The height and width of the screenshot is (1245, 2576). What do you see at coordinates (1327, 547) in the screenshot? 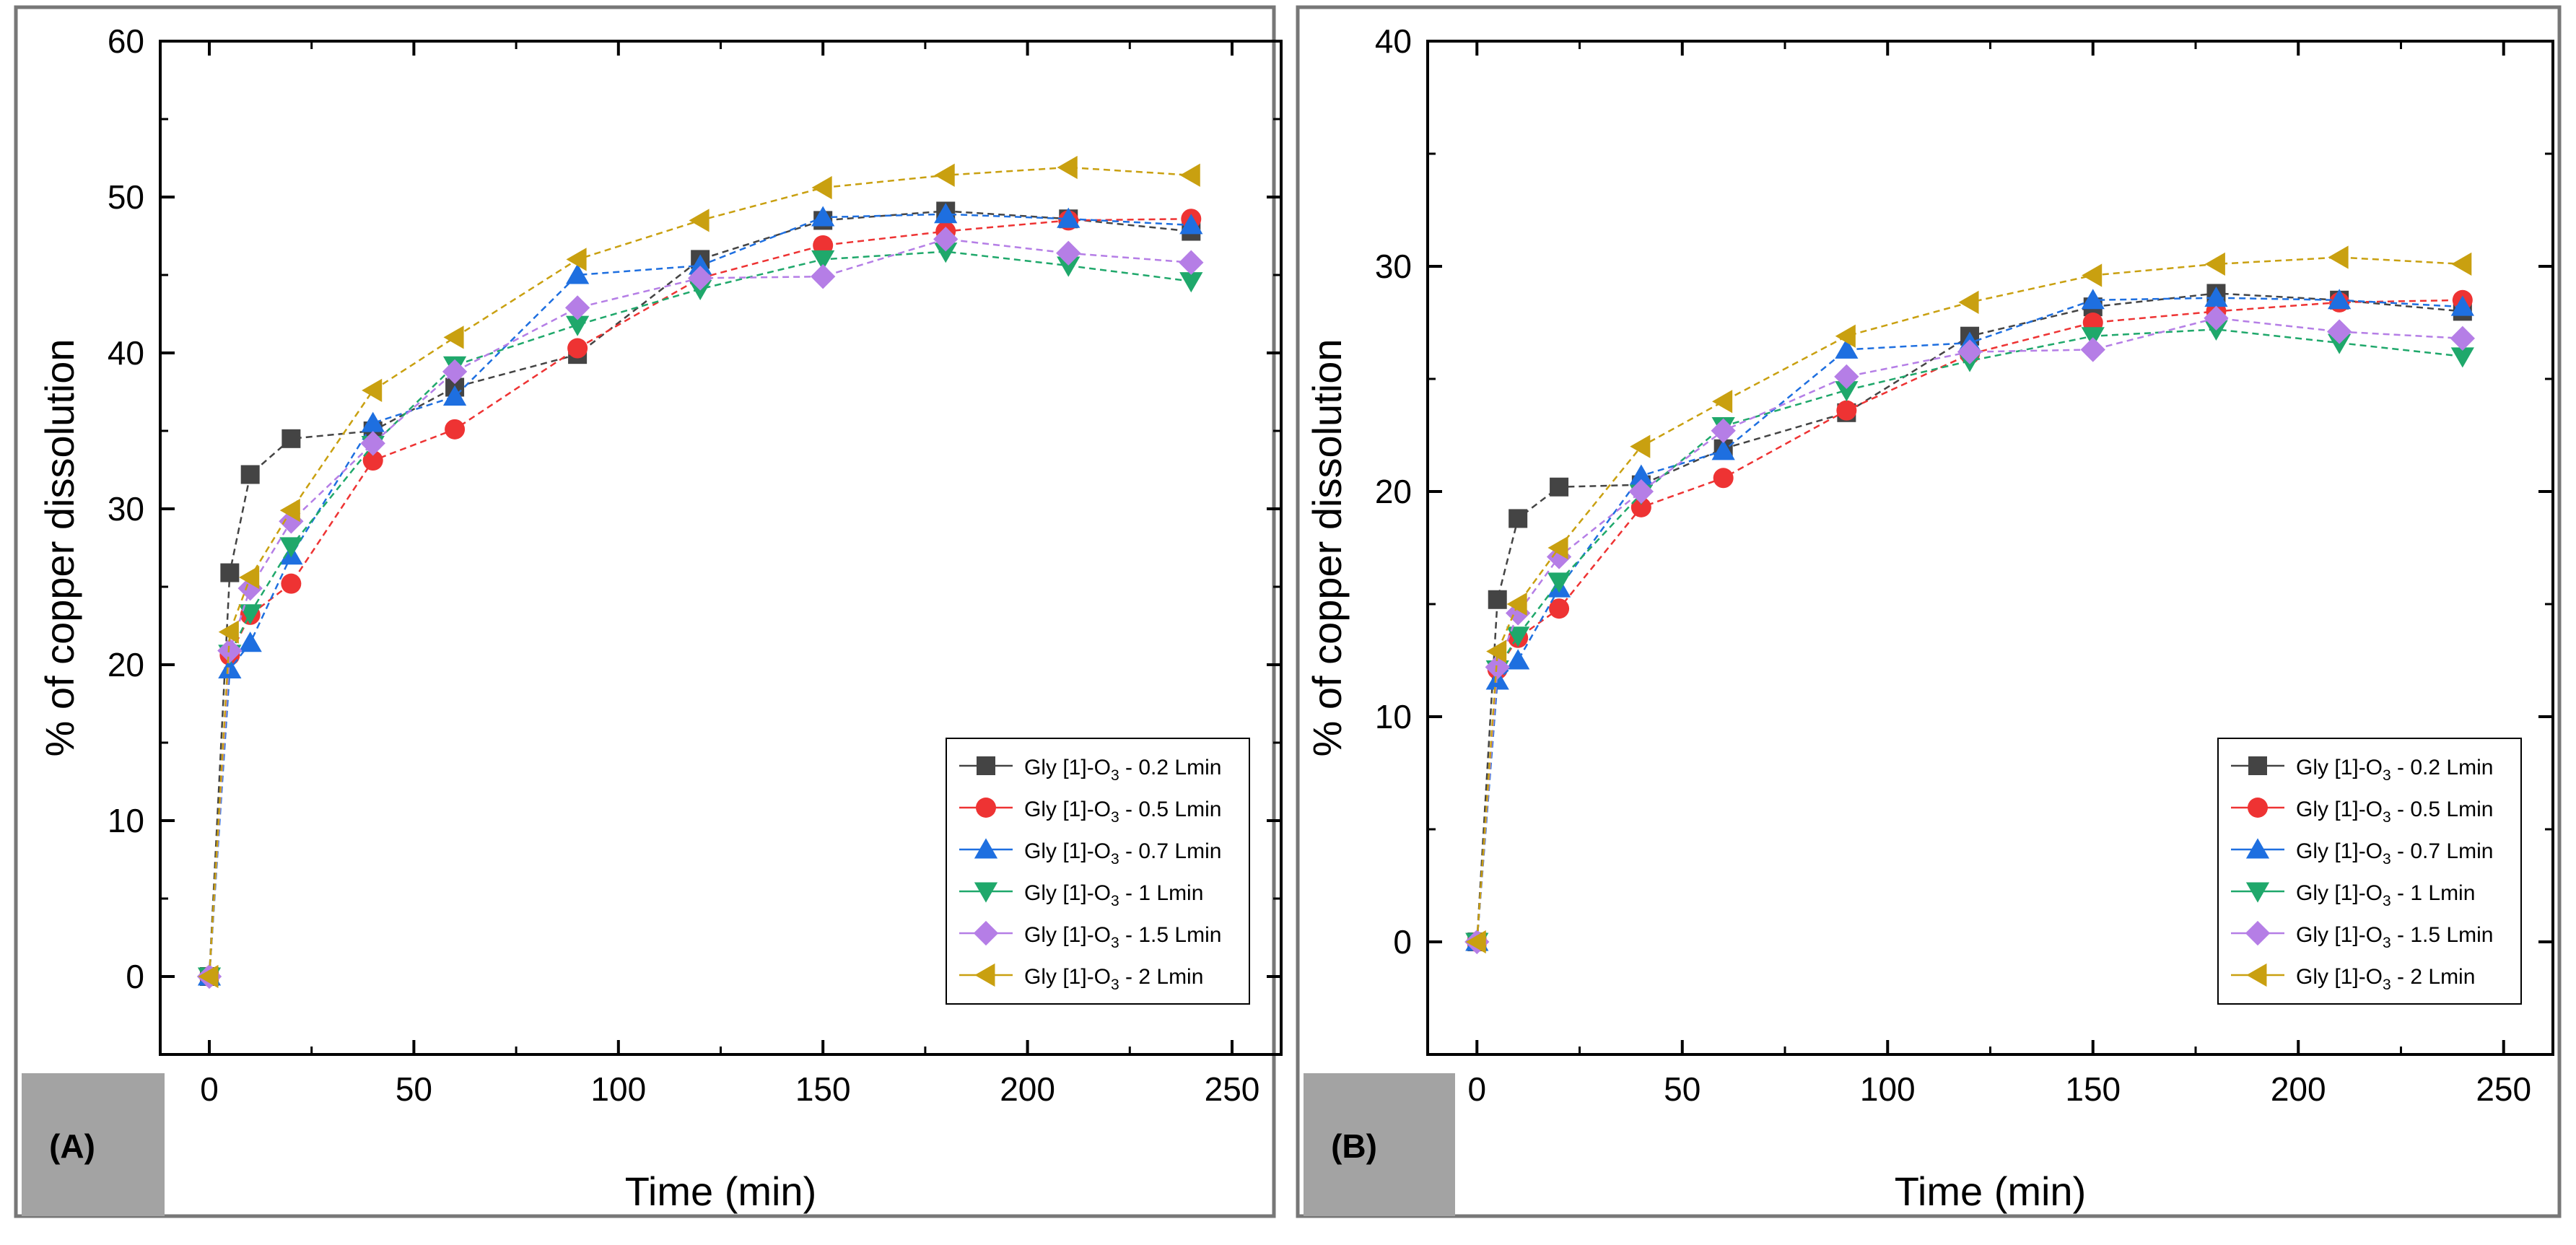
I see `y-axis-title: % of copper dissolution` at bounding box center [1327, 547].